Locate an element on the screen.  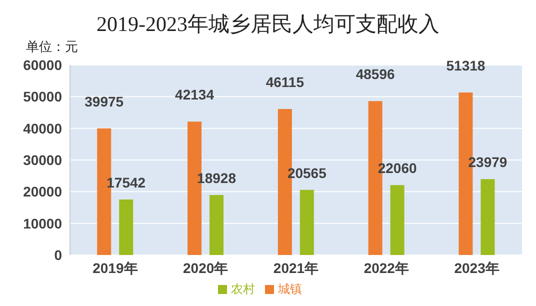
chart-title: 2019-2023年城乡居民人均可支配收入 is located at coordinates (268, 24).